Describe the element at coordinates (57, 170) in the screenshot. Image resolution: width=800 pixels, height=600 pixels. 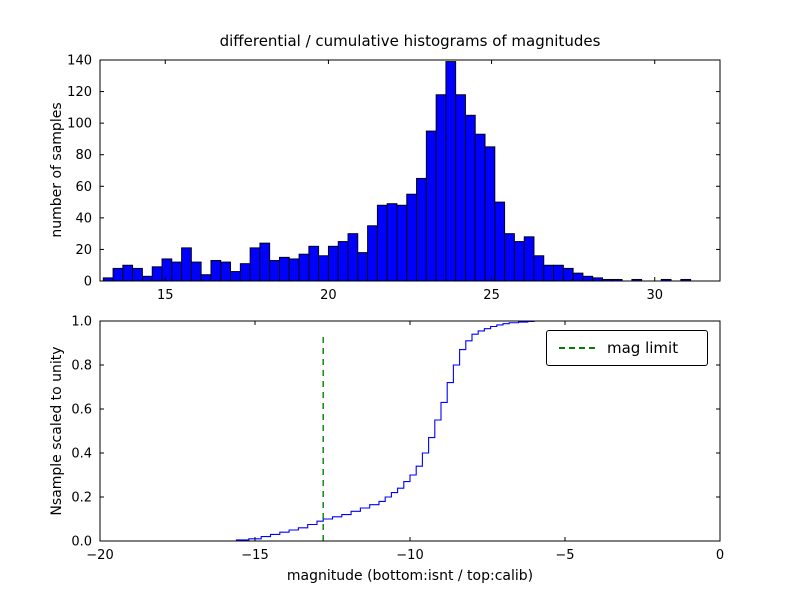
I see `top-y-axis-label: number of samples` at that location.